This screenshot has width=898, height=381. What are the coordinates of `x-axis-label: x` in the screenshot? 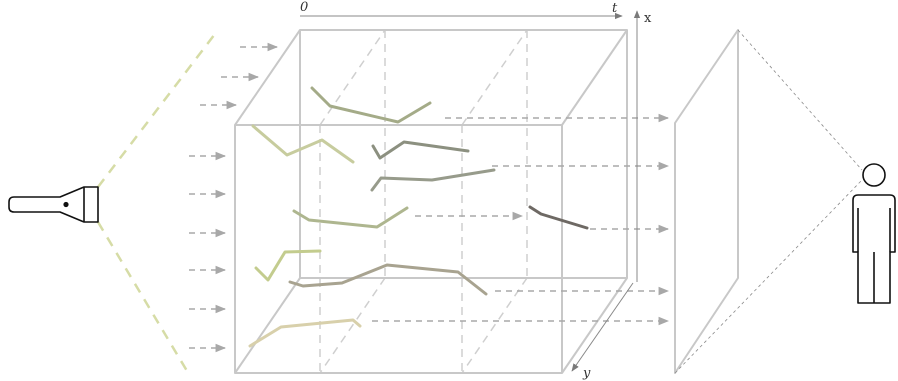 It's located at (648, 18).